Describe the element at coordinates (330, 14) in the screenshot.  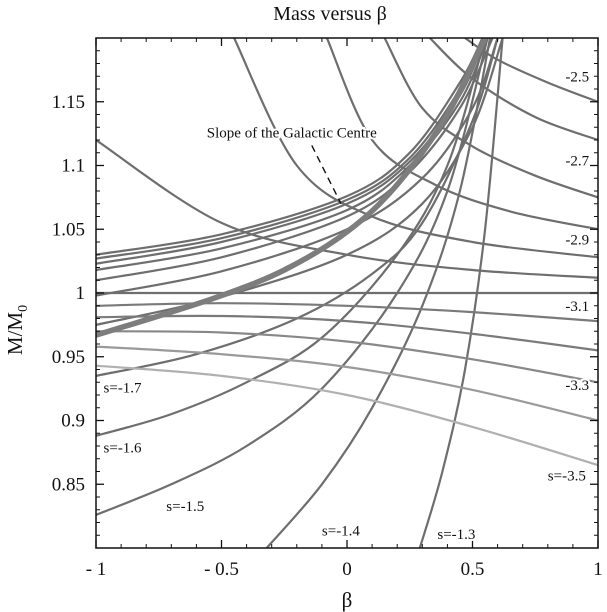
I see `chart-title: Mass versus β` at that location.